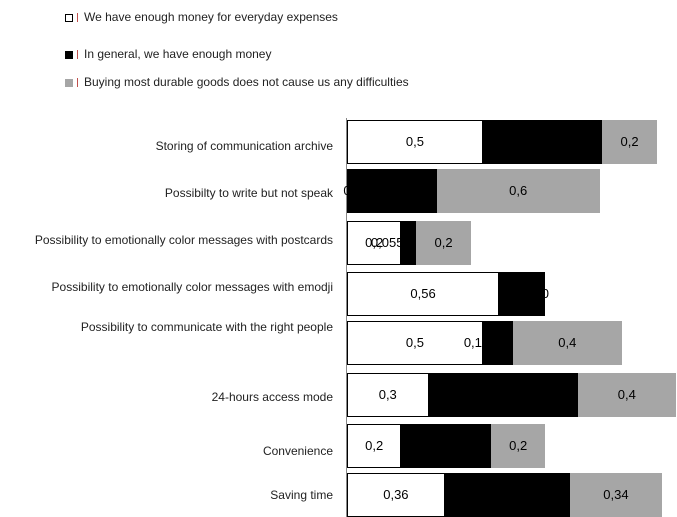  What do you see at coordinates (545, 293) in the screenshot?
I see `data-label: 0` at bounding box center [545, 293].